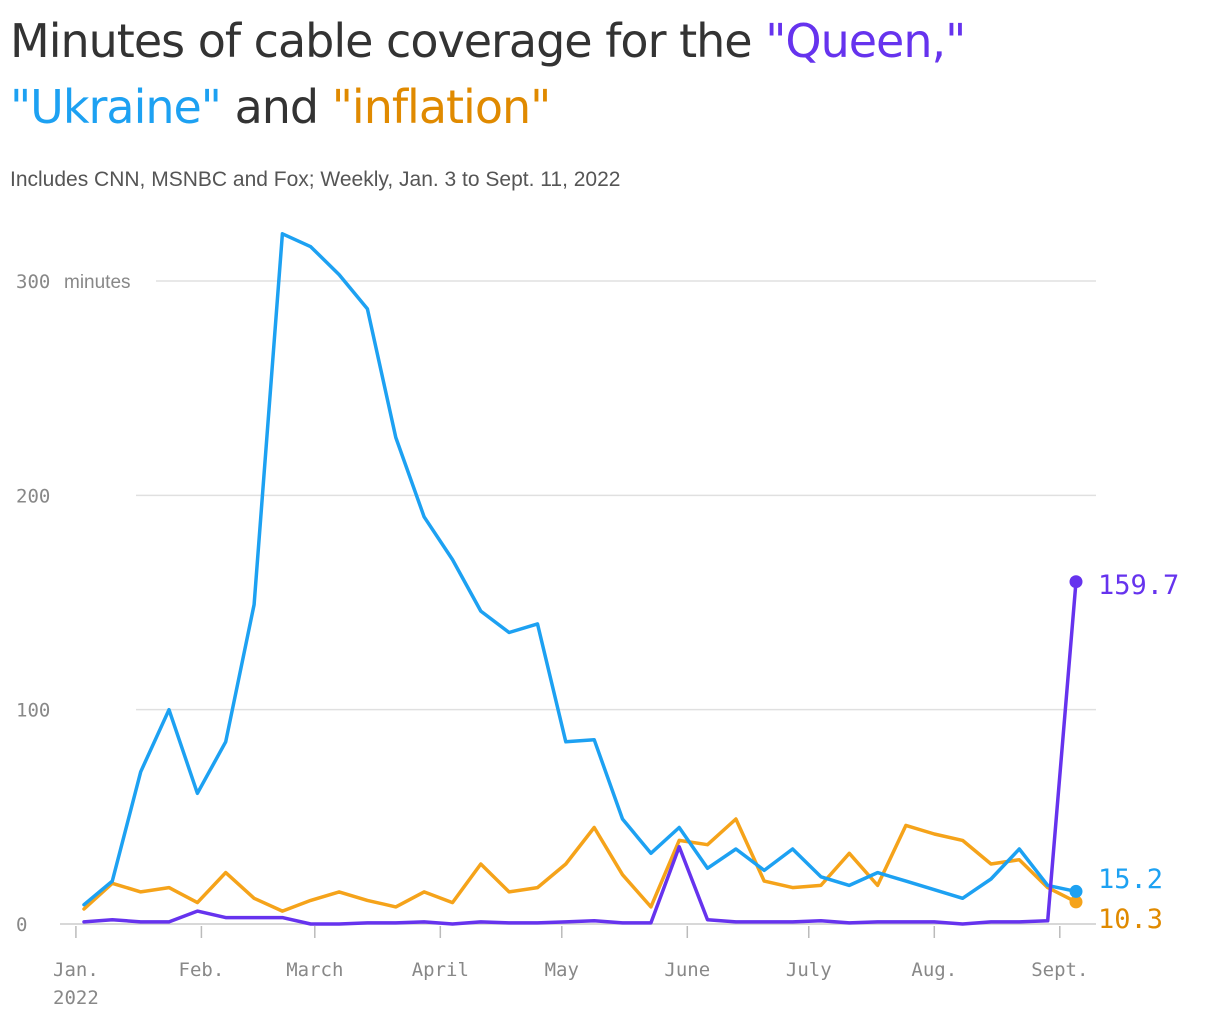 This screenshot has width=1220, height=1020. I want to click on series-endpoint-queen, so click(1076, 582).